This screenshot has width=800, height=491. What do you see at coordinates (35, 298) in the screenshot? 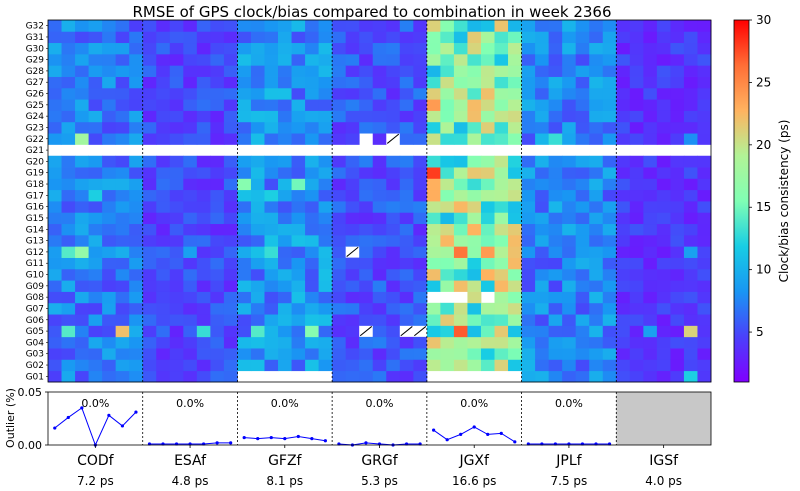
I see `satellite-label: G08` at bounding box center [35, 298].